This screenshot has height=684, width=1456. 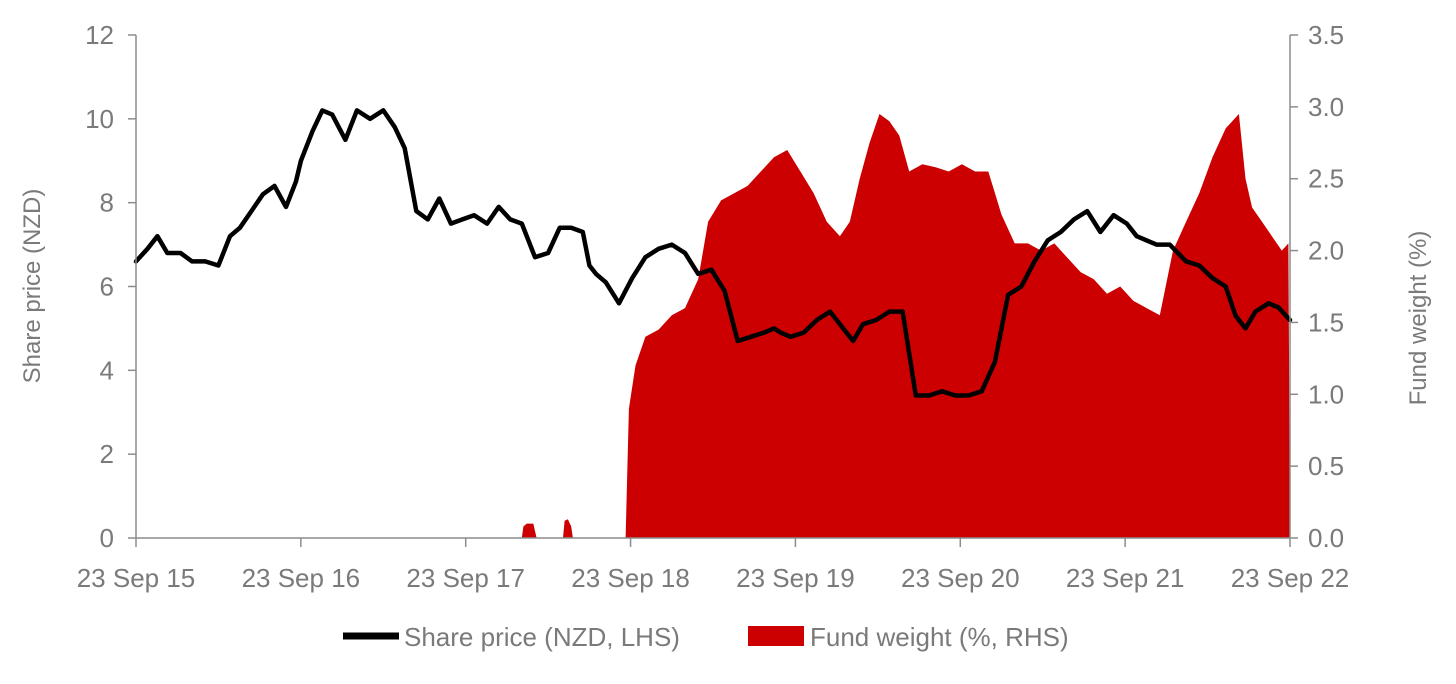 I want to click on x-tick-label: 23 Sep 16, so click(x=301, y=578).